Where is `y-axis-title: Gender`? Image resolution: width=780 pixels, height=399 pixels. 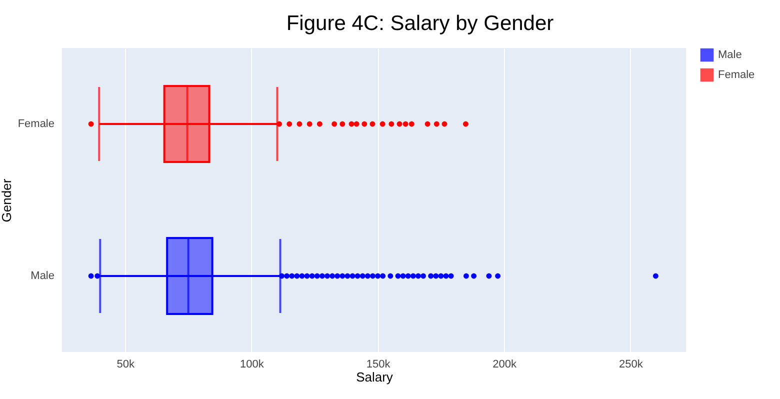
y-axis-title: Gender is located at coordinates (7, 200).